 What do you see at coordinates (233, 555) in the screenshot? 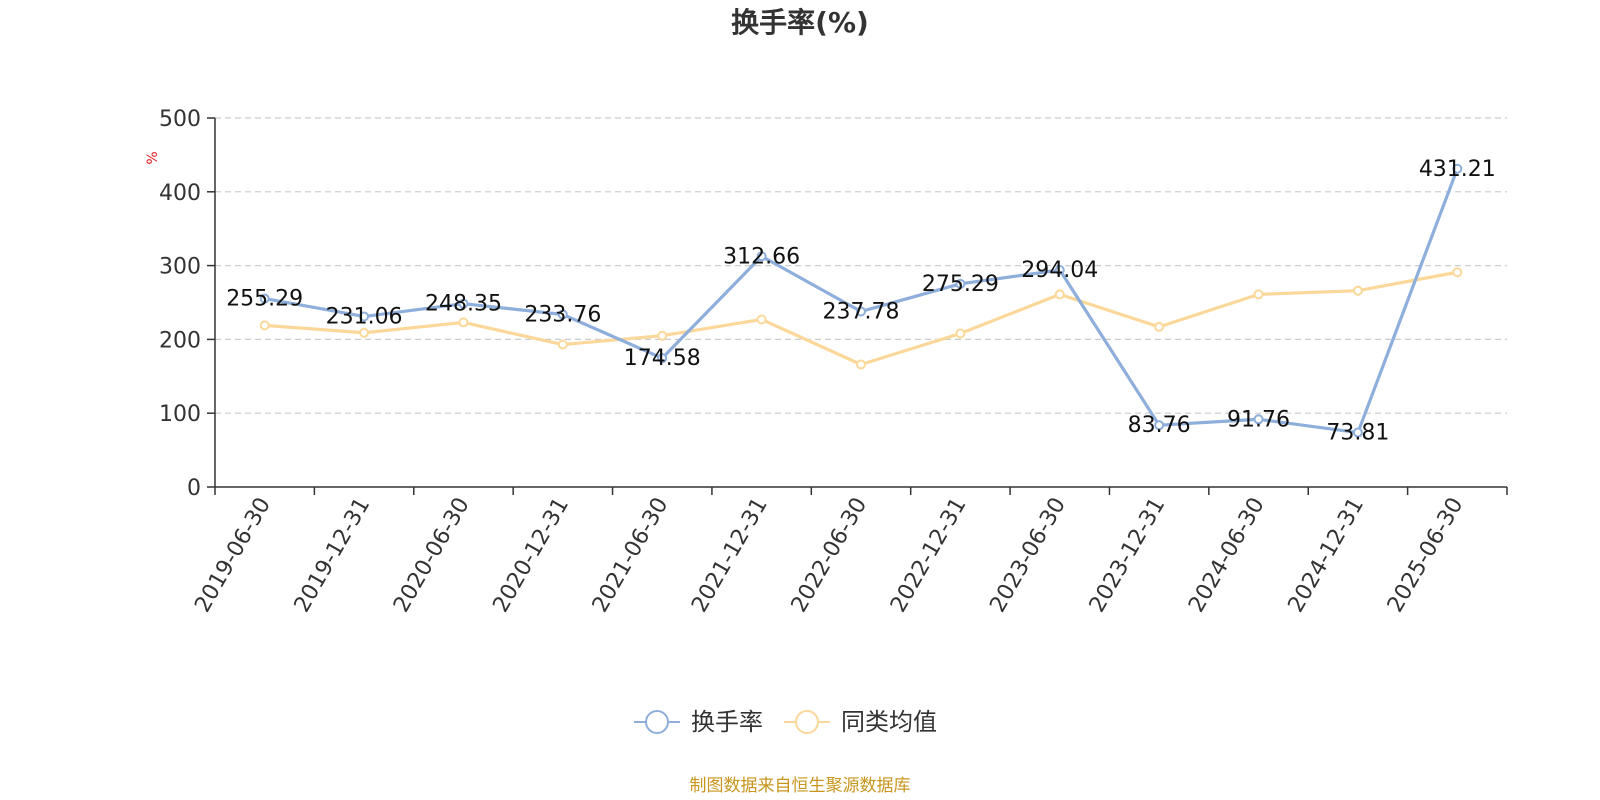
I see `x-tick-label: 2019-06-30` at bounding box center [233, 555].